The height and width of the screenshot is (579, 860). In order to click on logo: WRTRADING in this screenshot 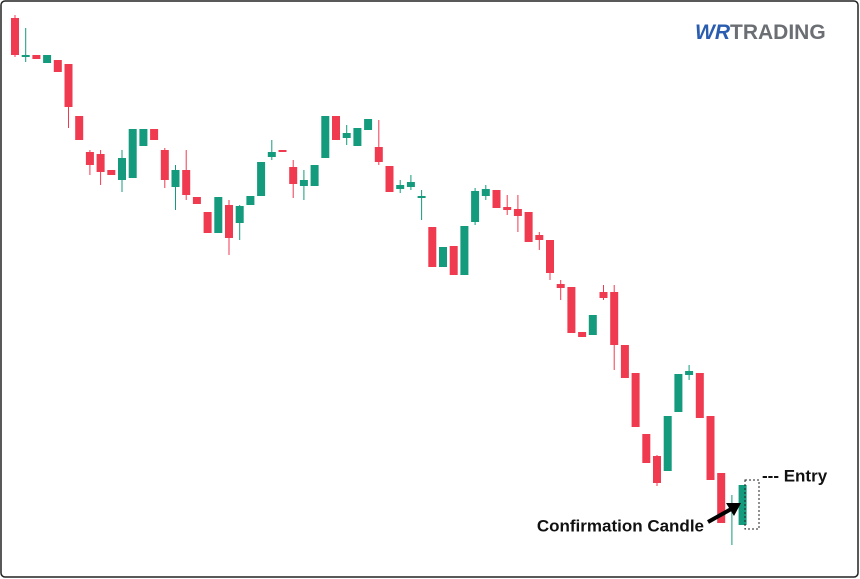, I will do `click(760, 32)`.